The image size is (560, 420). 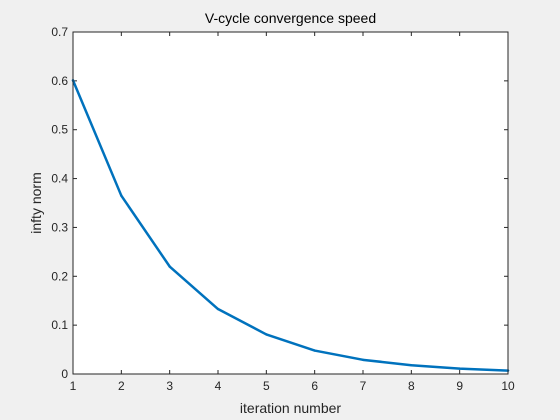 I want to click on x-tick-label: 10, so click(x=508, y=386).